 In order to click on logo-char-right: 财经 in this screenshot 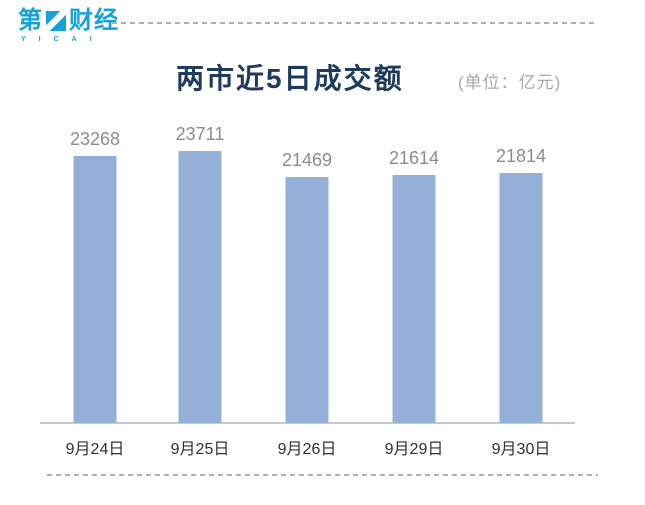, I will do `click(94, 20)`.